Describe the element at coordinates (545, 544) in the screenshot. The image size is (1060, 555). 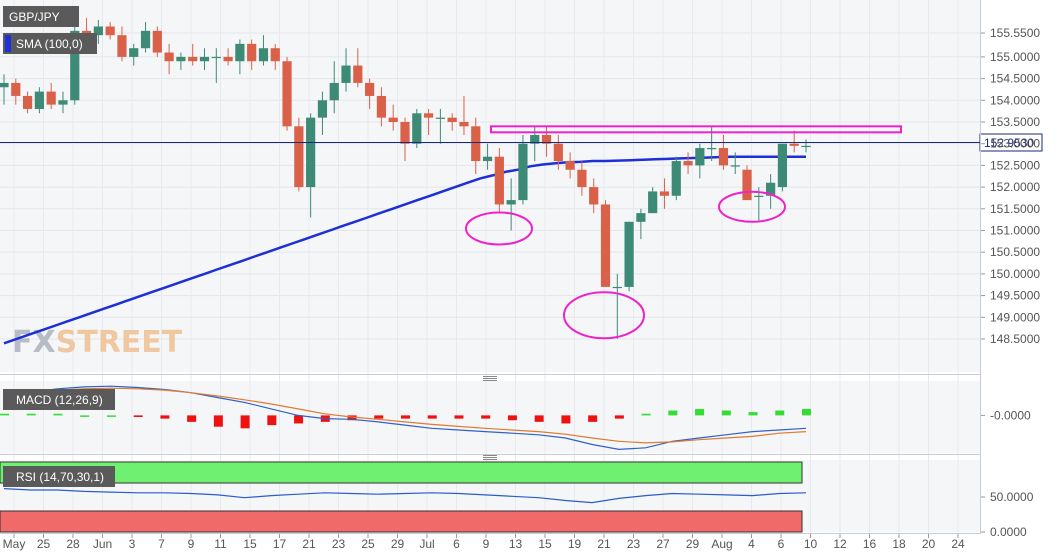
I see `date-tick-label: 15` at that location.